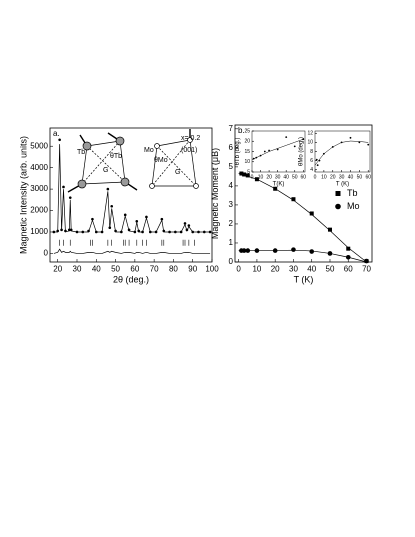  Describe the element at coordinates (248, 172) in the screenshot. I see `y-tick-label: 5` at that location.